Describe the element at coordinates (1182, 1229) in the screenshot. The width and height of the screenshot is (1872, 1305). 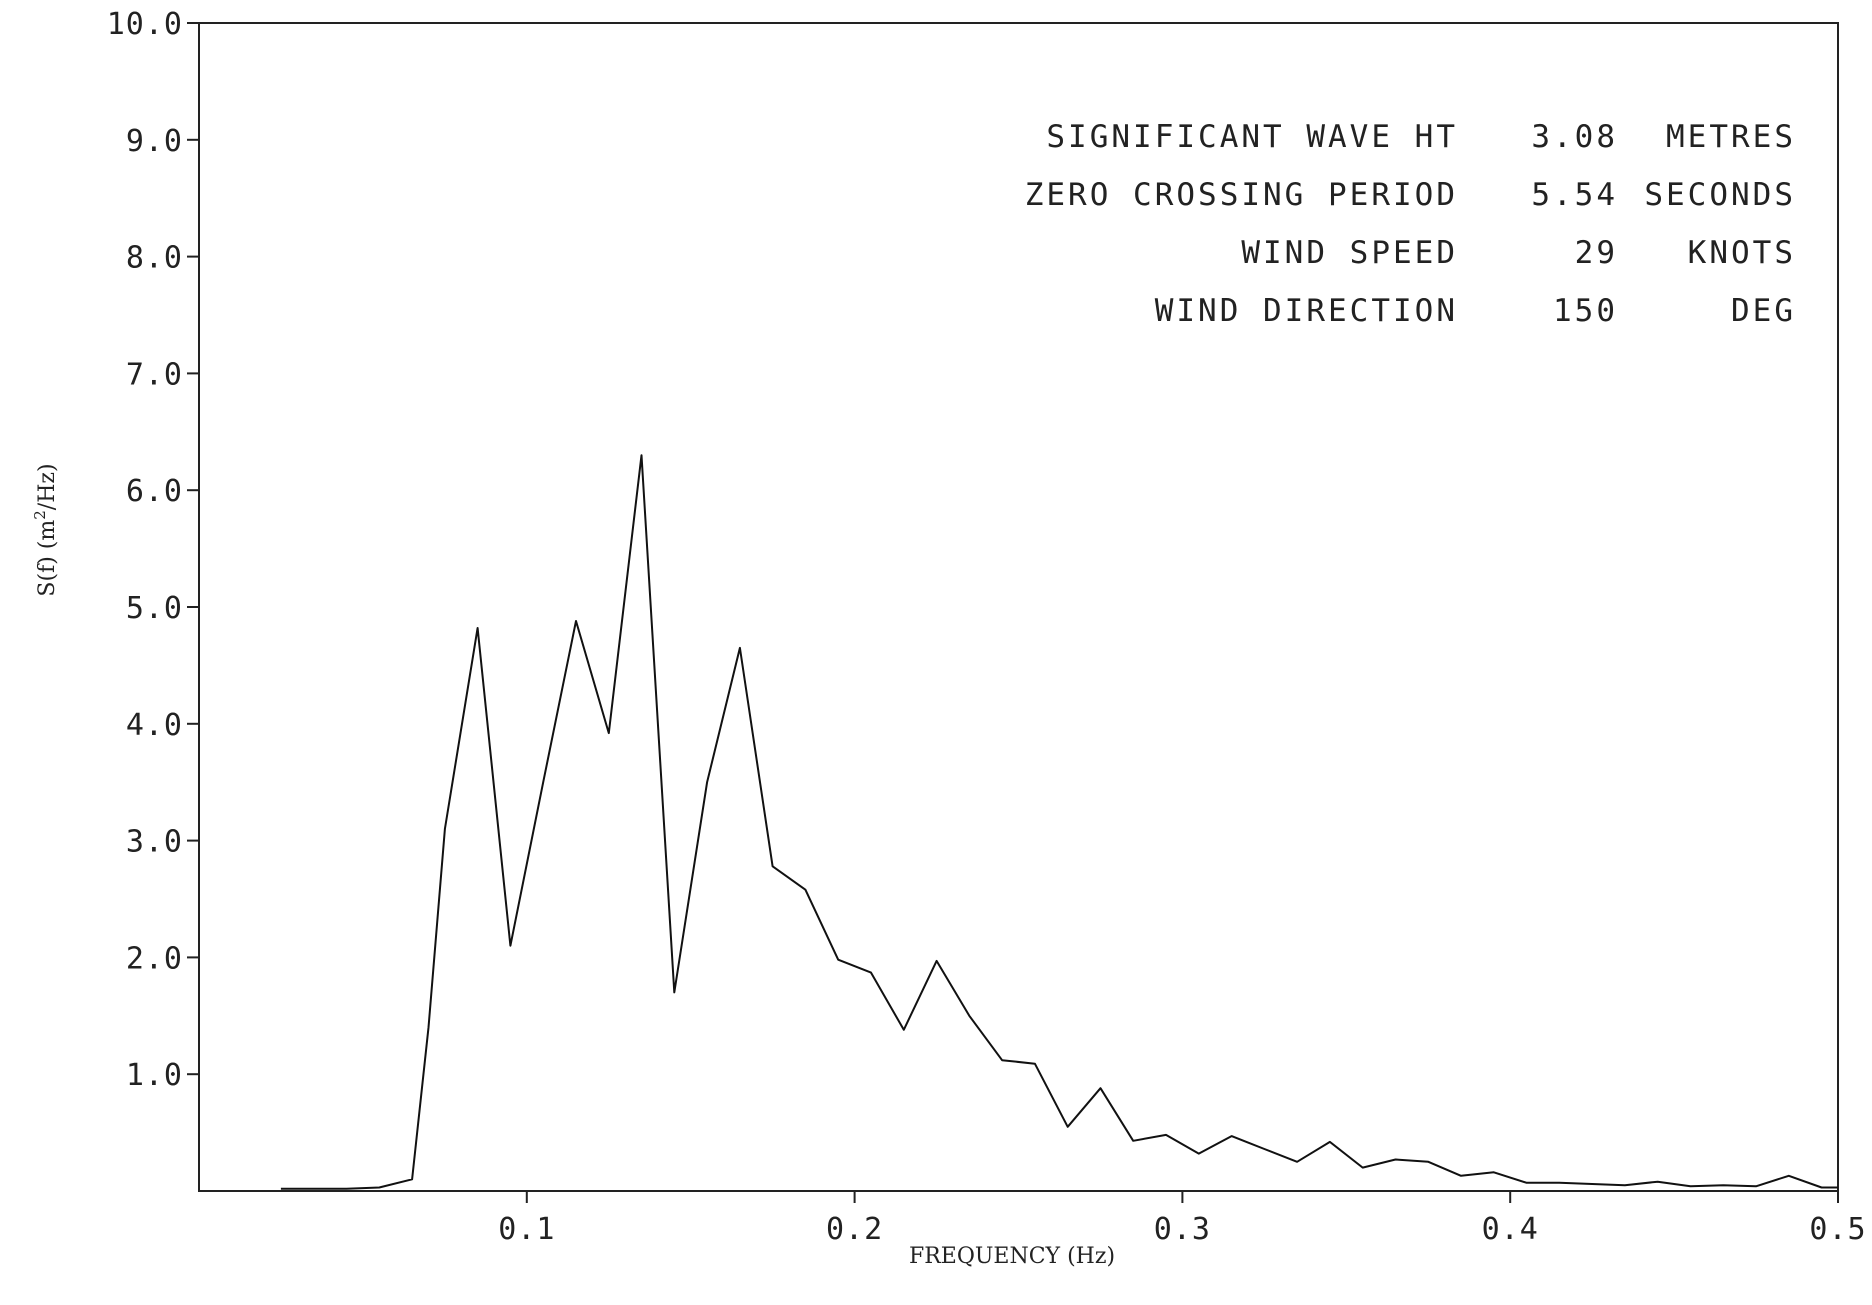
I see `x-tick-label: 0.3` at that location.